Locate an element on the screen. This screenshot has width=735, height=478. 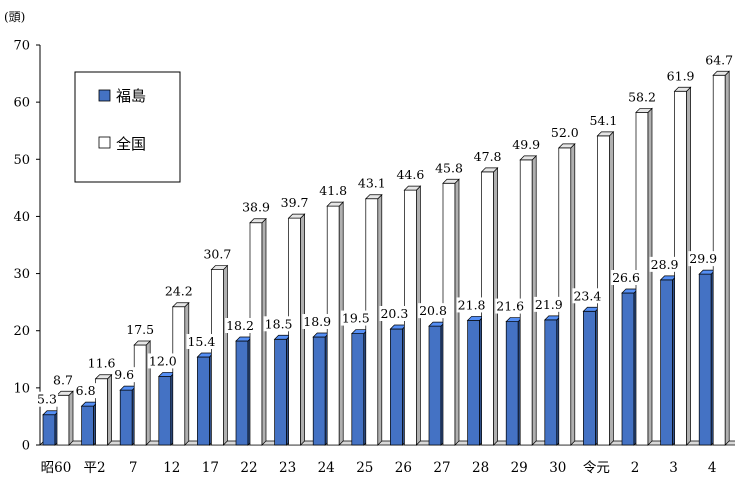
data-label-fukushima: 26.6 is located at coordinates (626, 277).